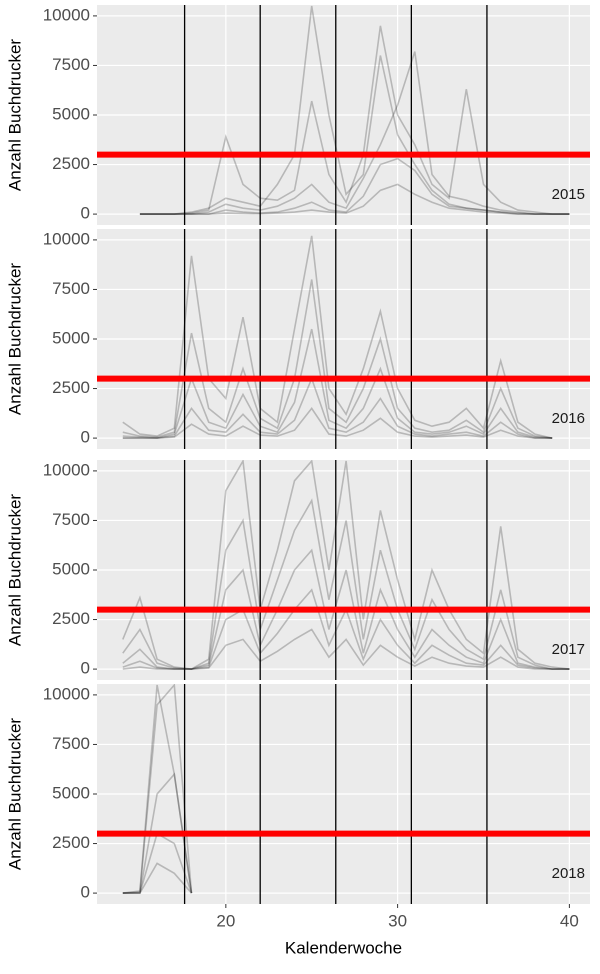 The height and width of the screenshot is (974, 600). What do you see at coordinates (568, 649) in the screenshot?
I see `panel-label: 2017` at bounding box center [568, 649].